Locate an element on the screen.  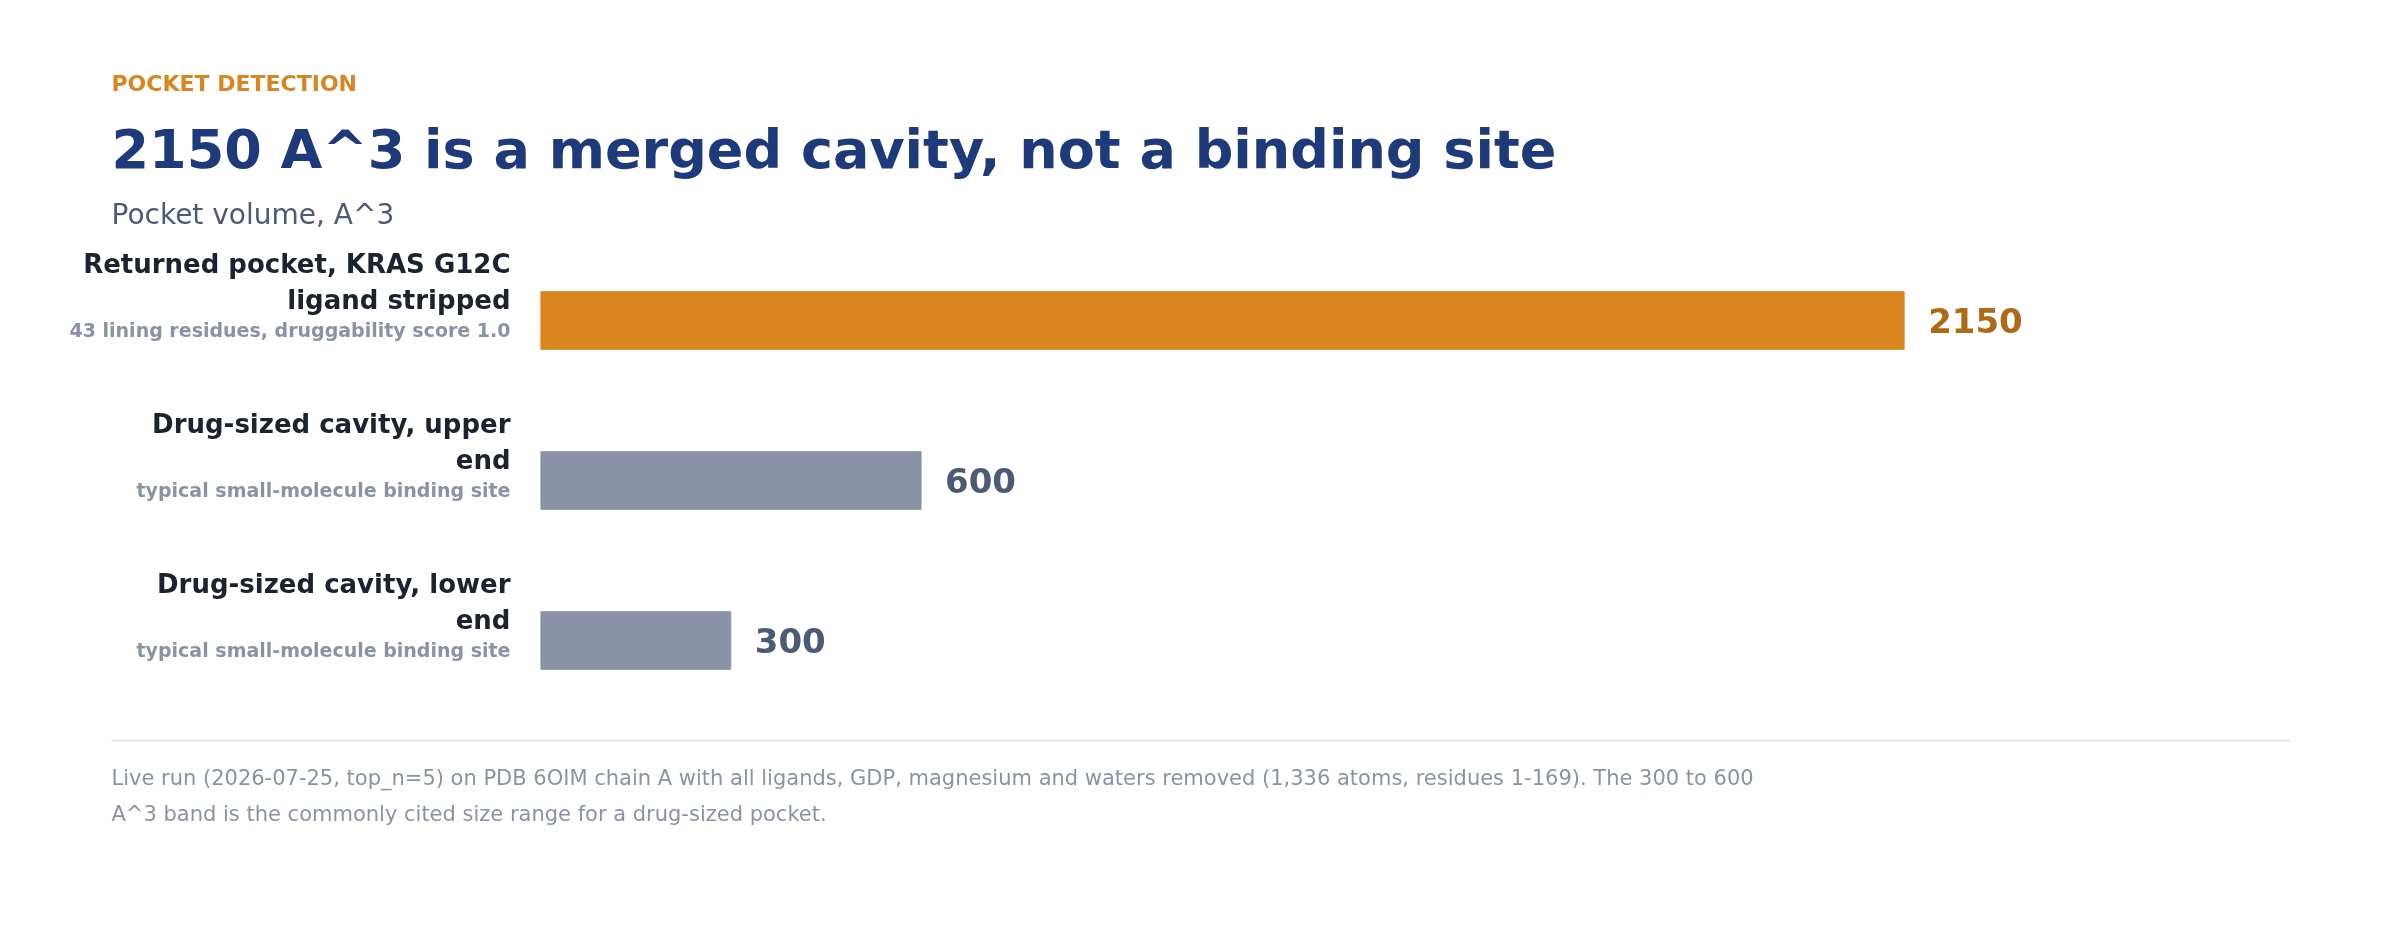
y-tick-label: Returned pocket, KRAS G12C ligand stripped is located at coordinates (297, 281).